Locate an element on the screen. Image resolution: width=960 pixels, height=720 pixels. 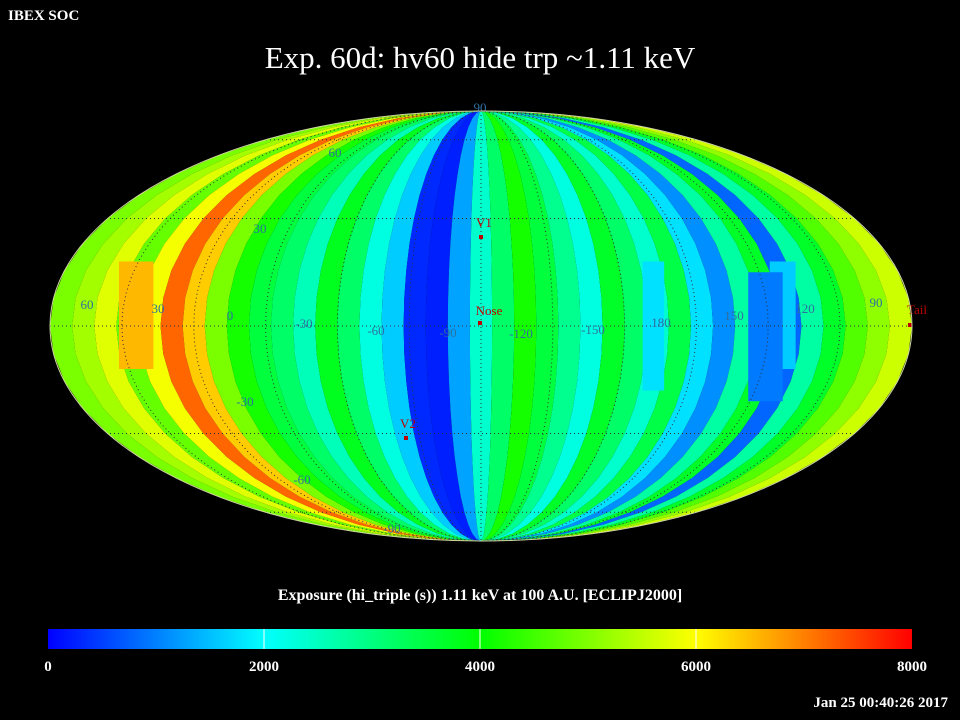
longitude-label: 0 is located at coordinates (230, 315).